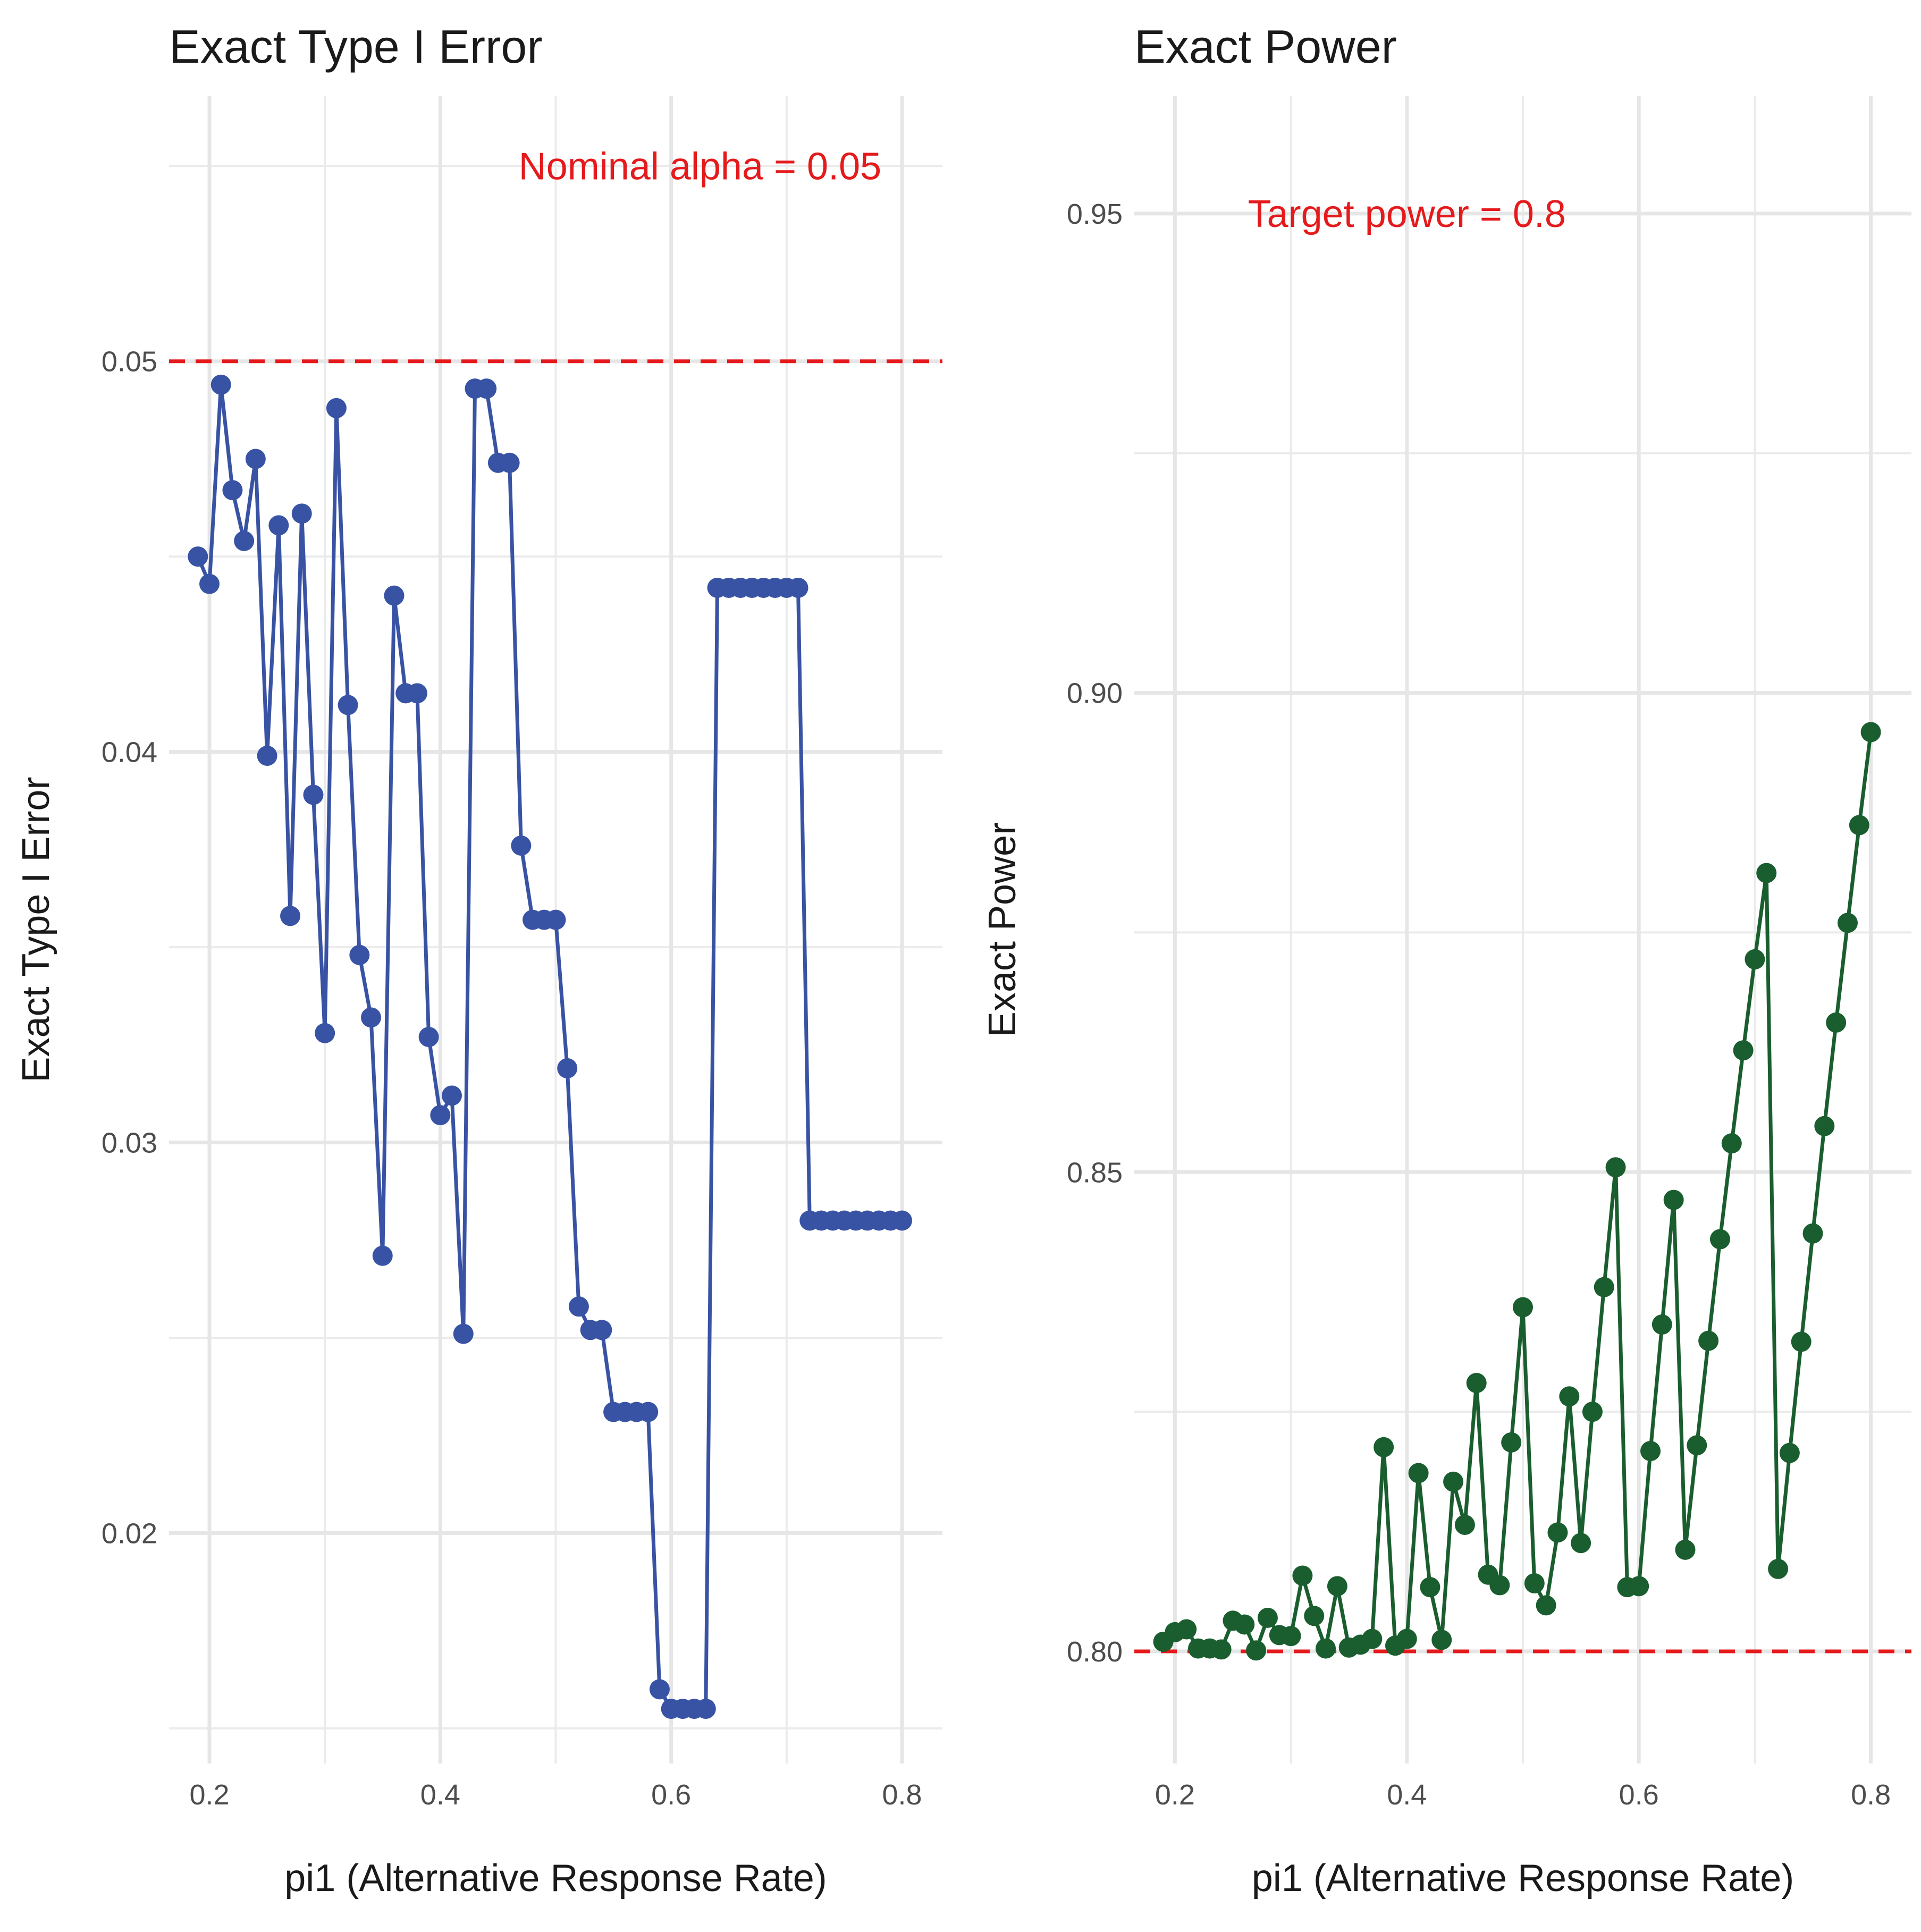 The height and width of the screenshot is (1932, 1921). Describe the element at coordinates (1639, 1795) in the screenshot. I see `pw-x-tick-label-2: 0.6` at that location.